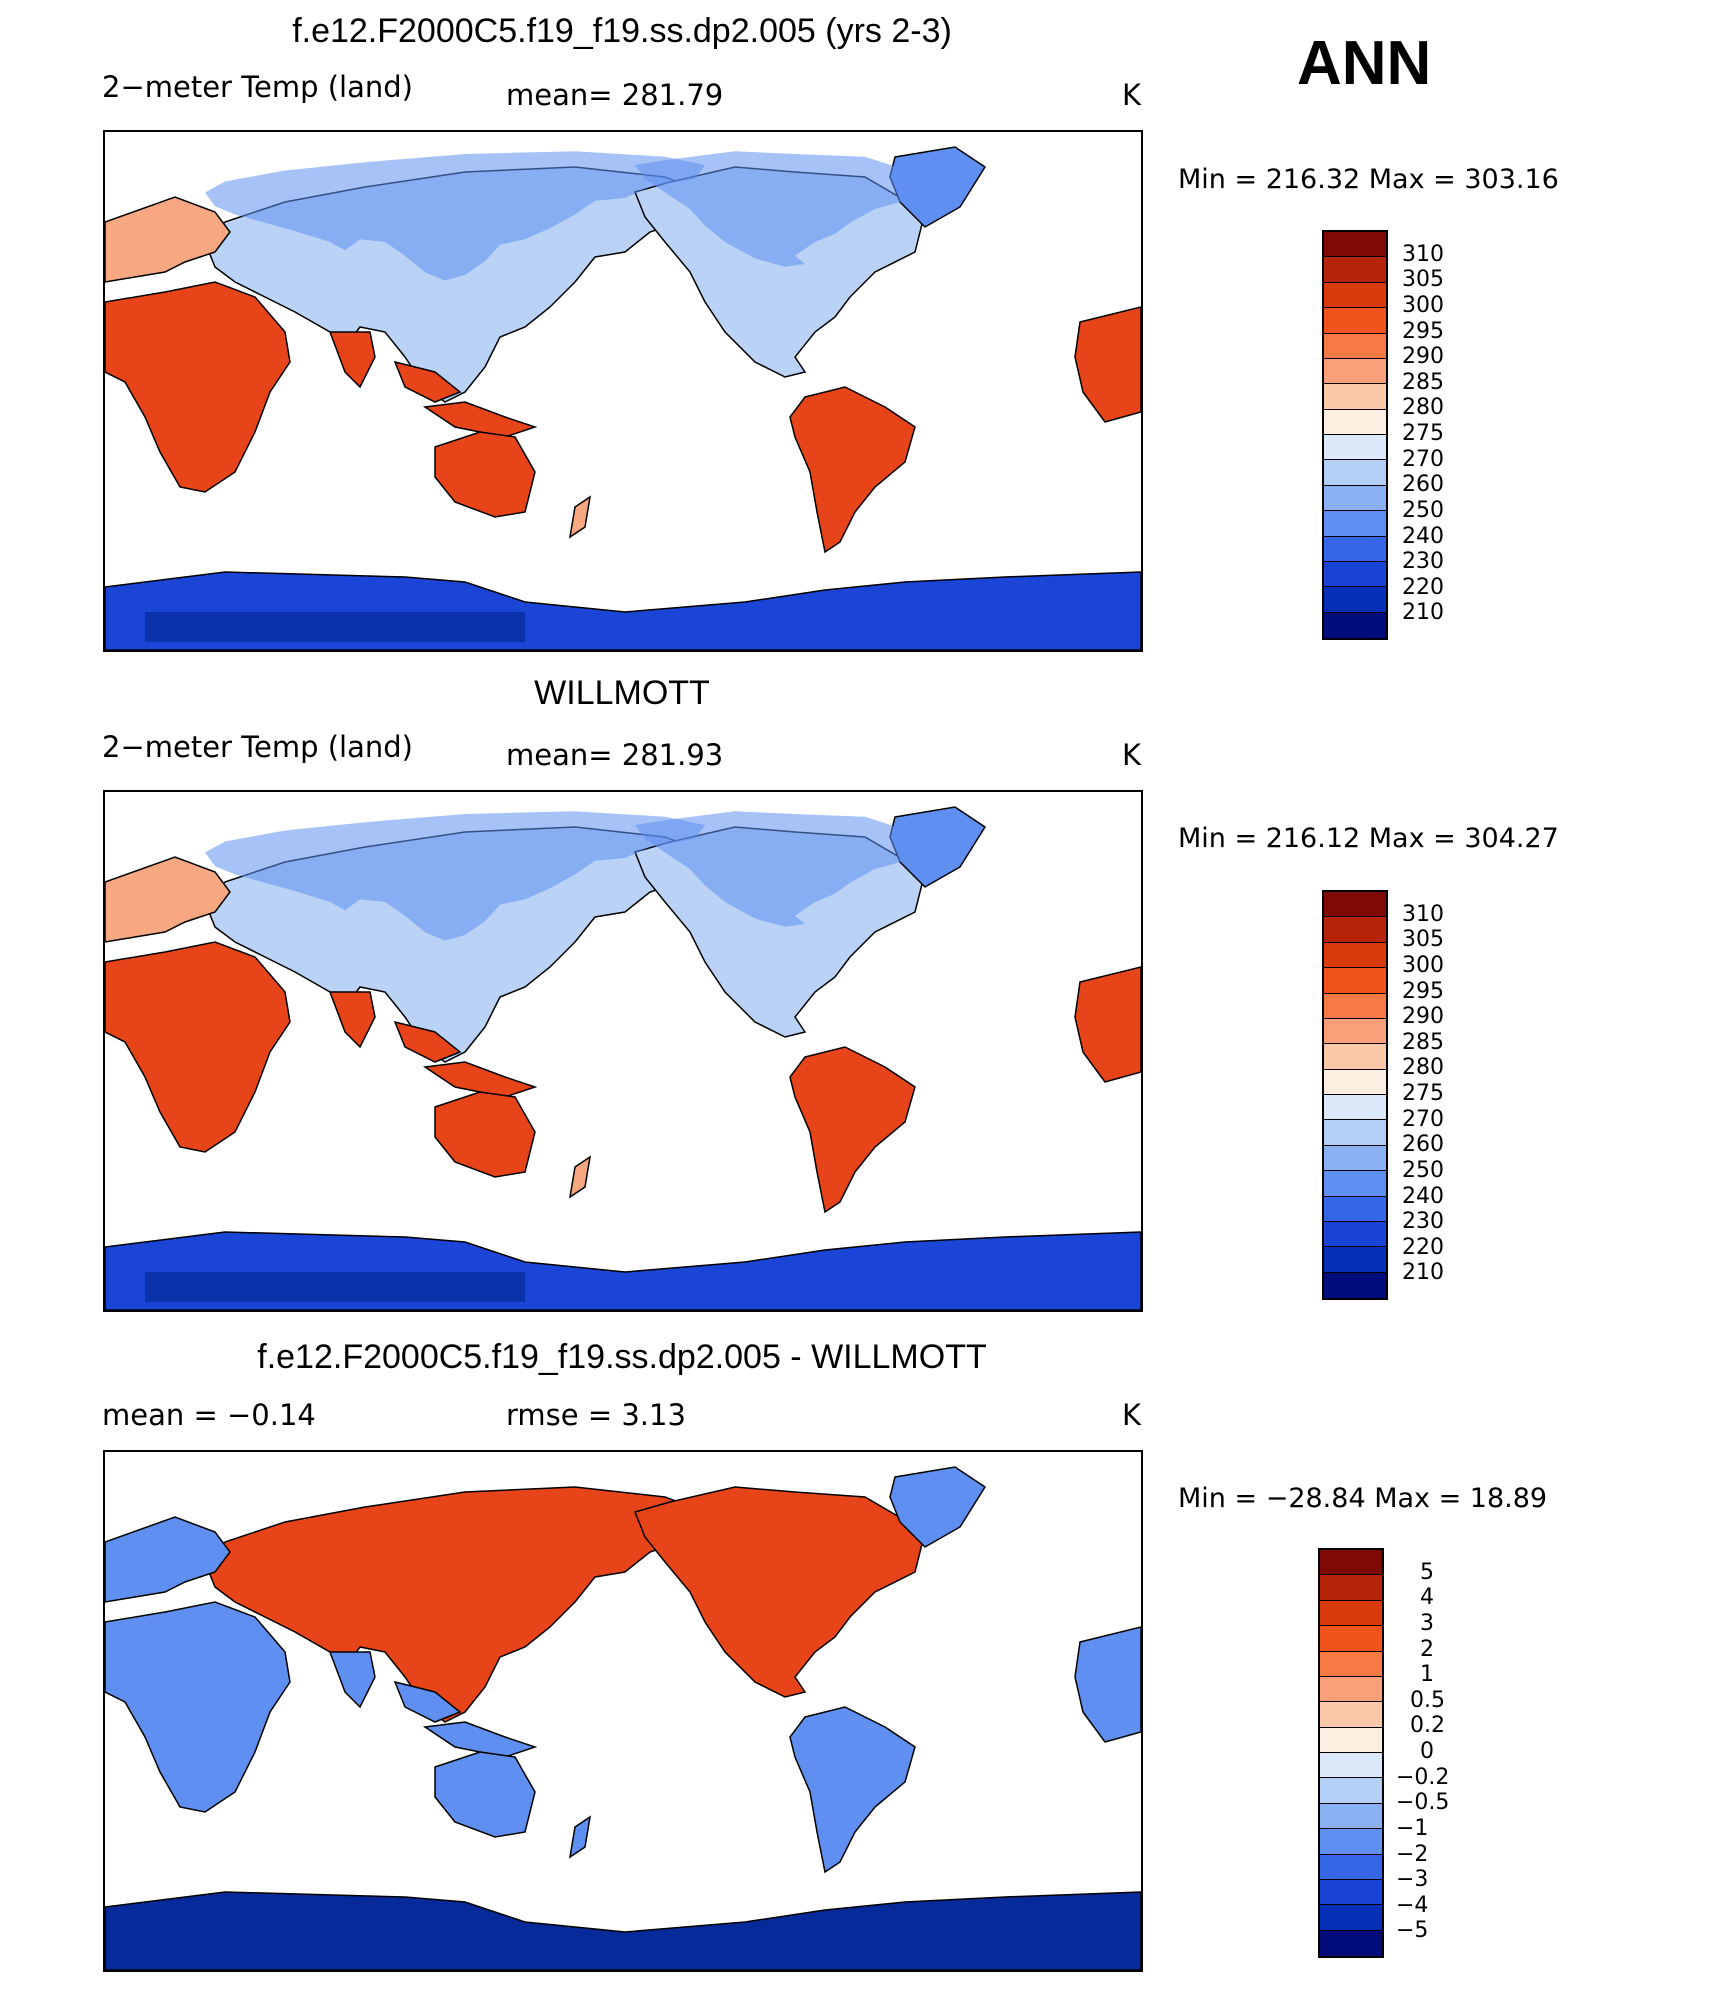  Describe the element at coordinates (1423, 536) in the screenshot. I see `colorbar-label: 240` at that location.